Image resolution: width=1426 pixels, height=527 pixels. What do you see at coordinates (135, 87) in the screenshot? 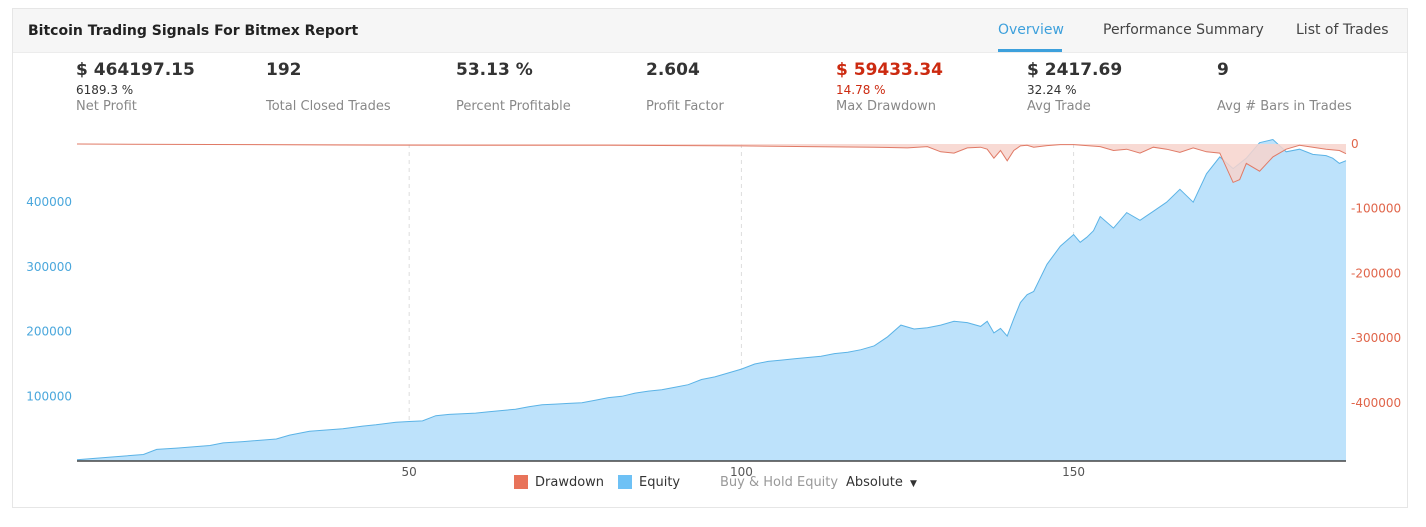
I see `stat-net-profit: $ 464197.15 6189.3 % Net Profit` at bounding box center [135, 87].